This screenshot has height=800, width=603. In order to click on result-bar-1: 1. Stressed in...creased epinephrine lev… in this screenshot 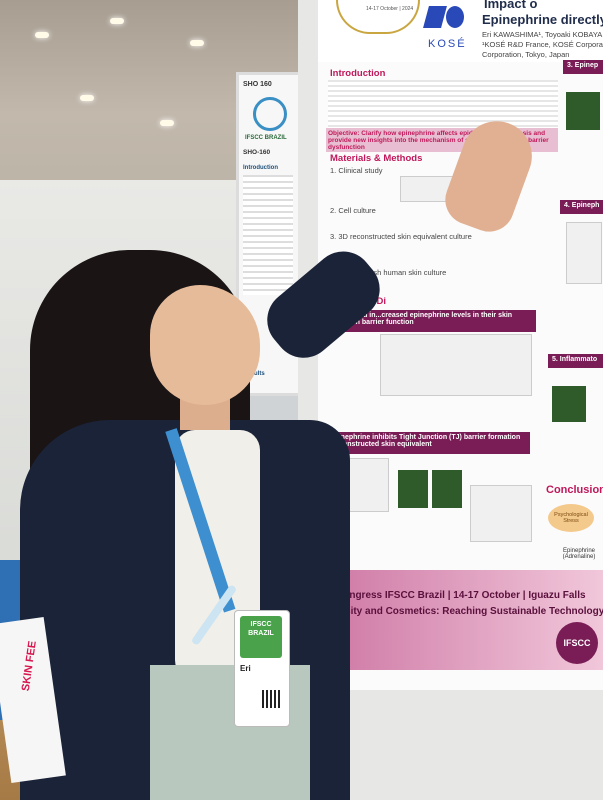, I will do `click(431, 321)`.